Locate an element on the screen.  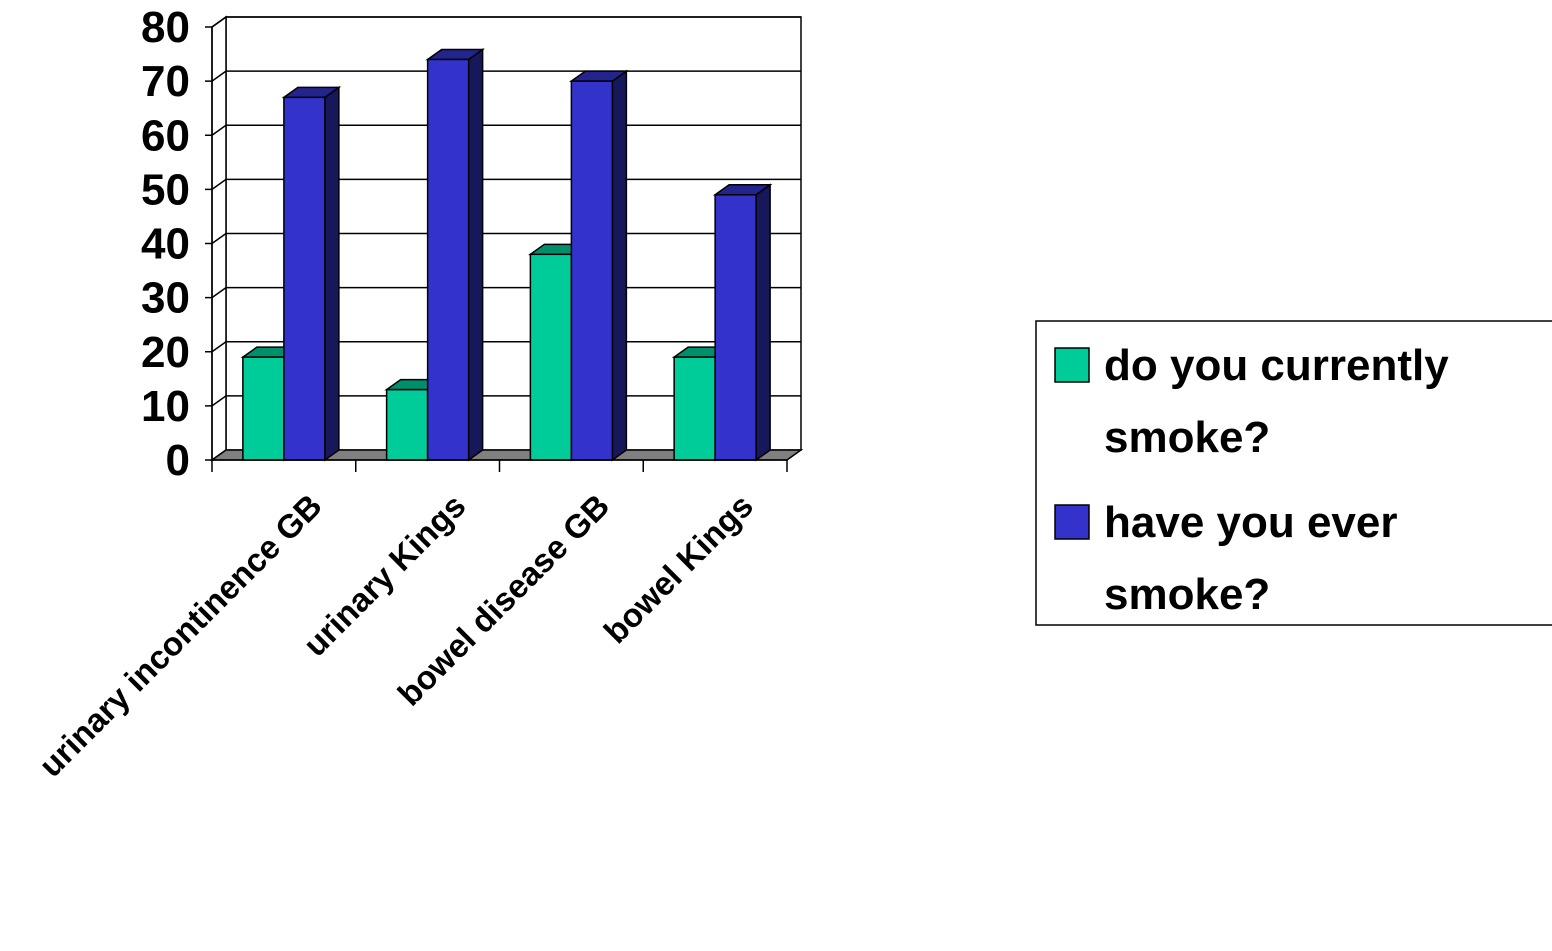
bars is located at coordinates (506, 255).